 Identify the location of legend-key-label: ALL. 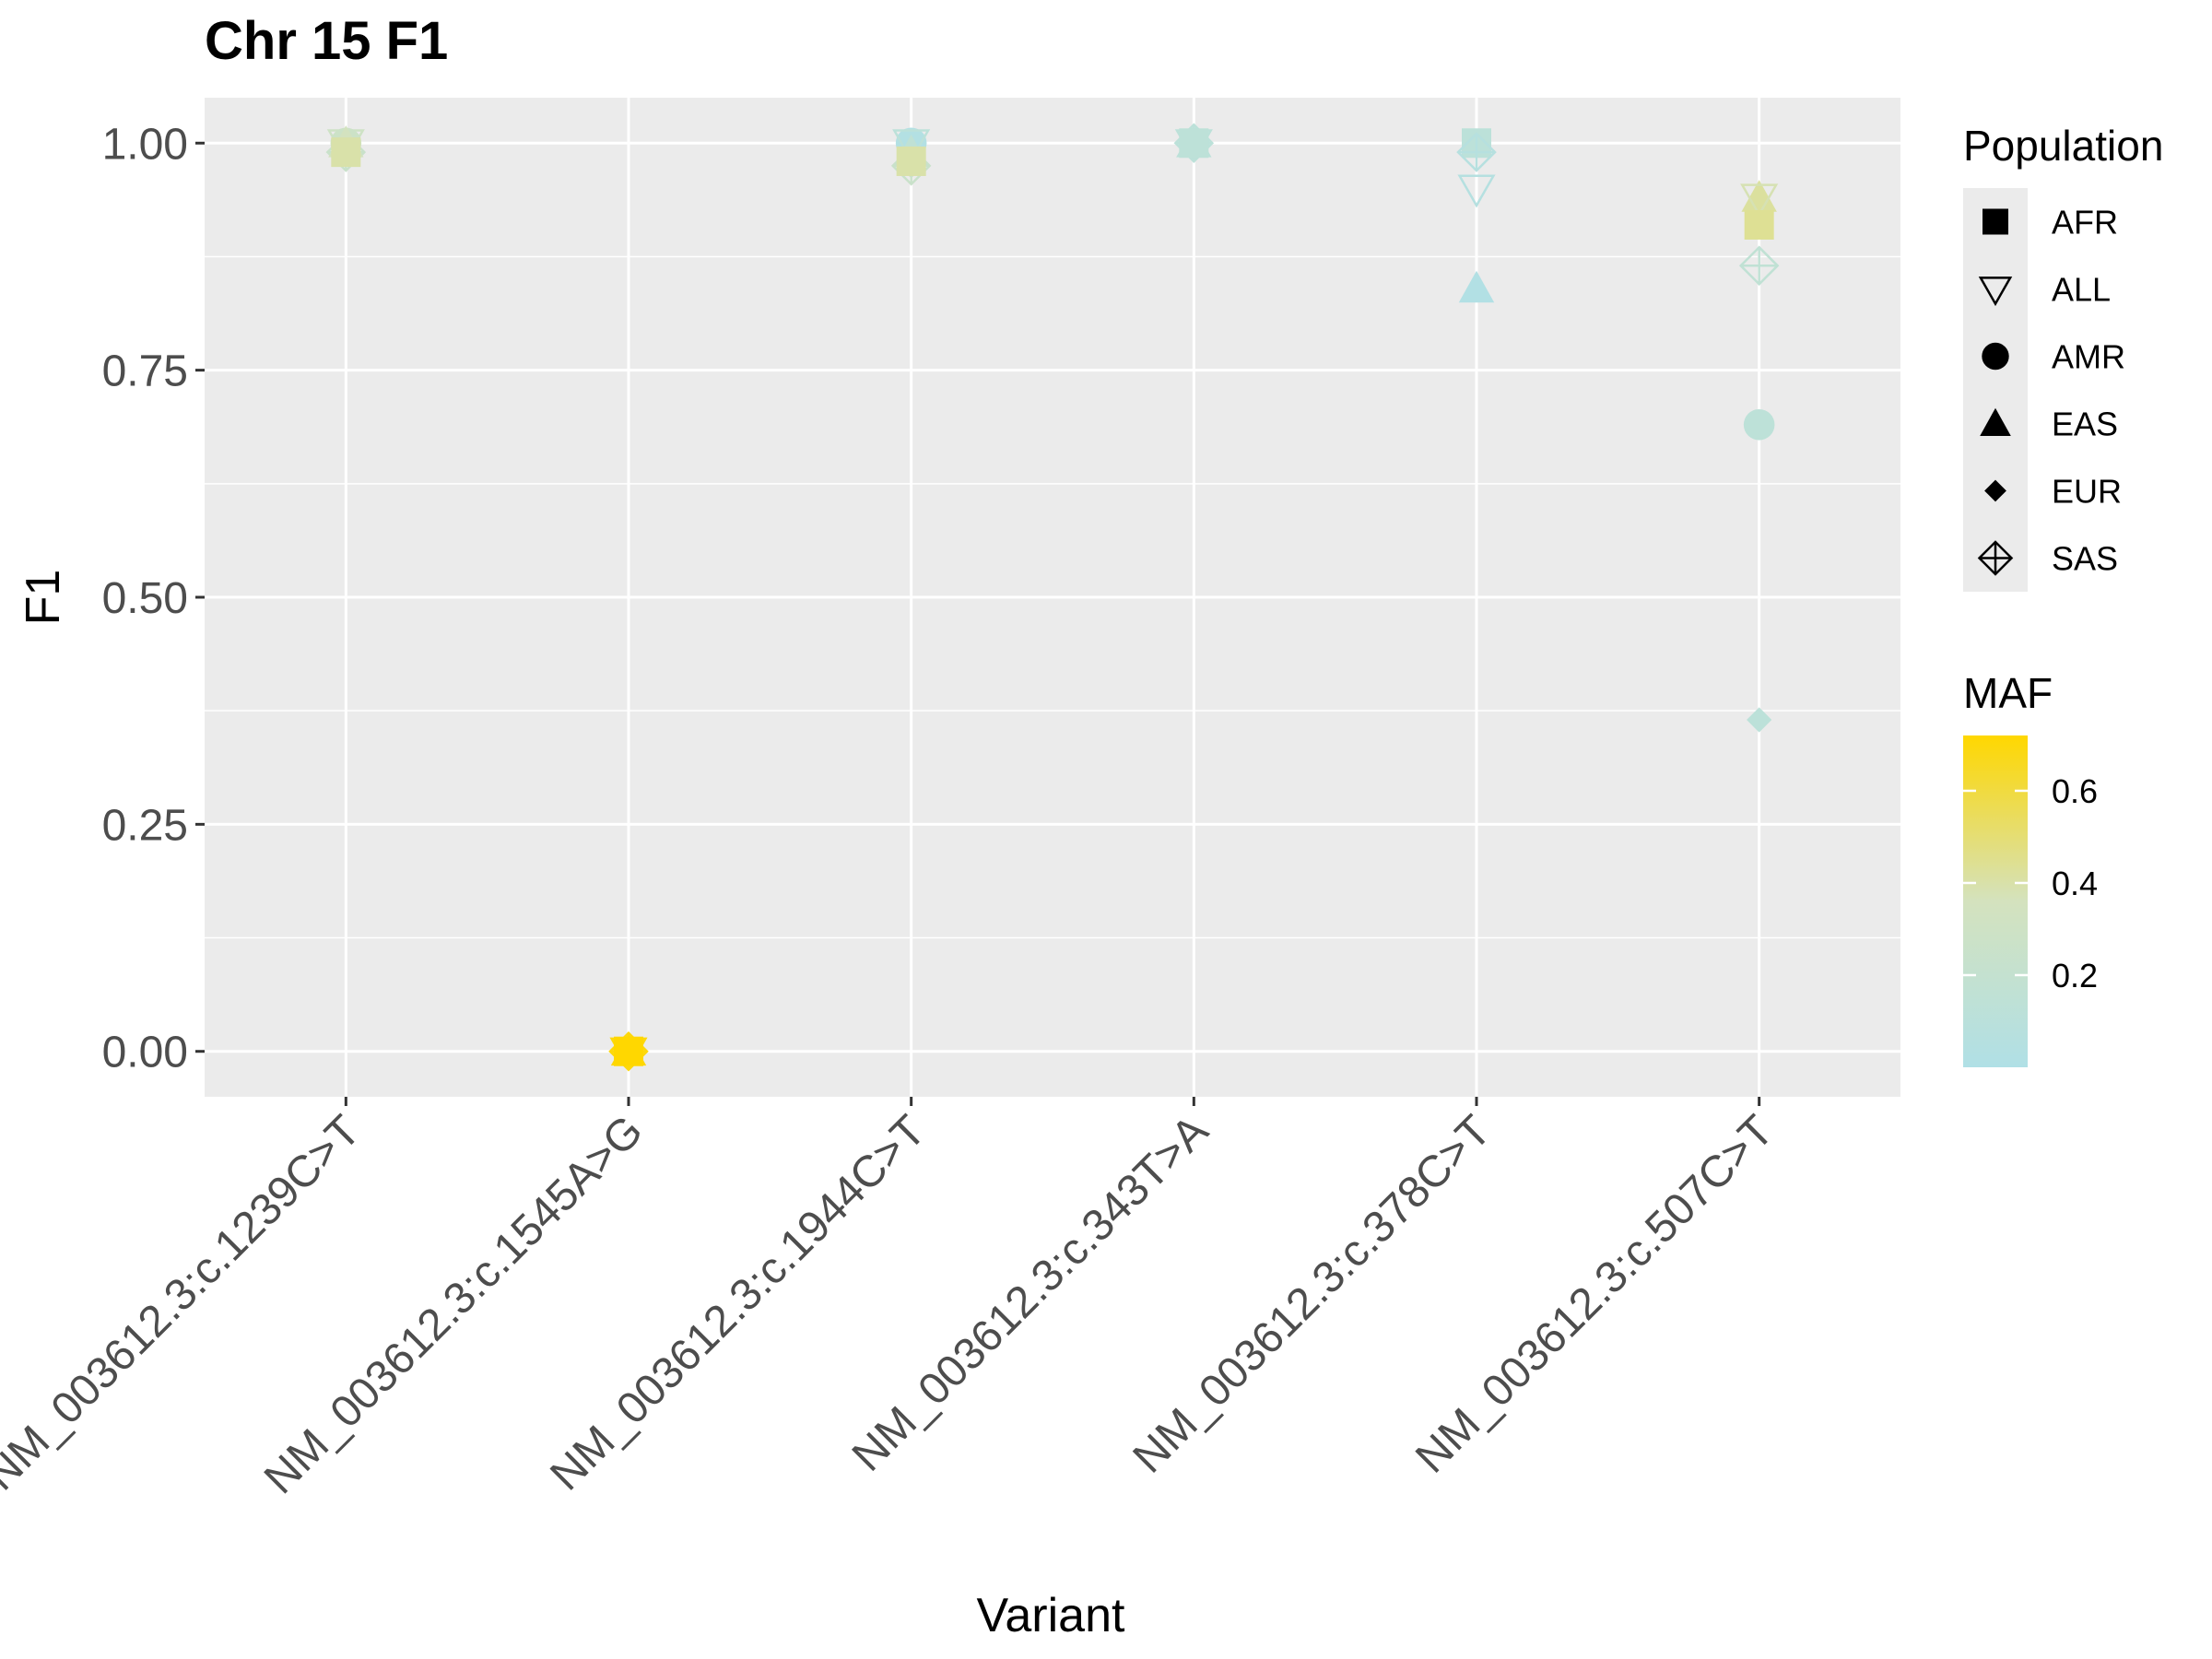
(2081, 290).